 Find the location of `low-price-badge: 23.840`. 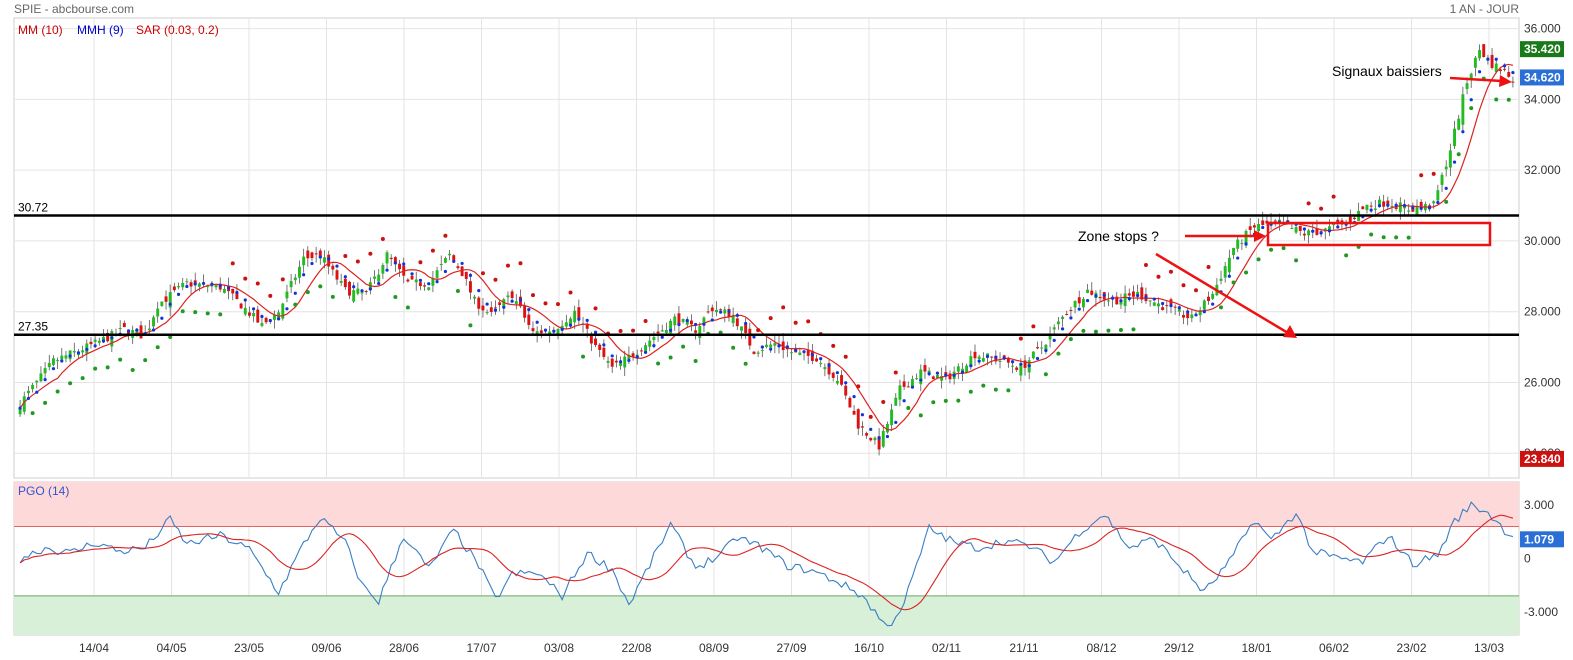

low-price-badge: 23.840 is located at coordinates (1542, 459).